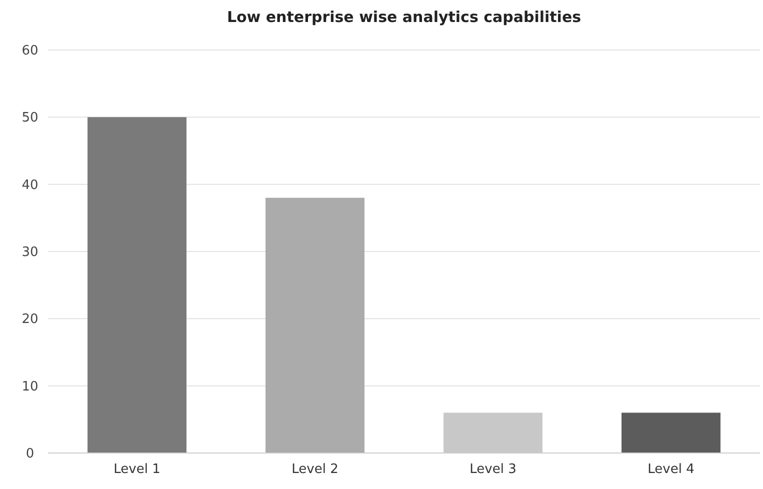 The height and width of the screenshot is (489, 763). What do you see at coordinates (671, 469) in the screenshot?
I see `x-tick-label: Level 4` at bounding box center [671, 469].